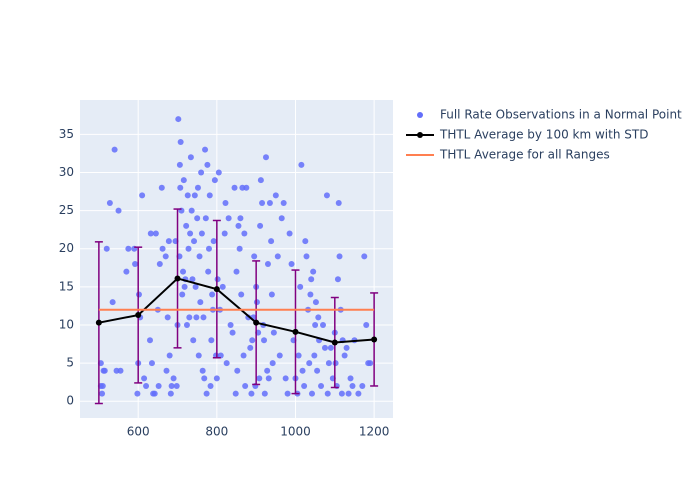  Describe the element at coordinates (524, 155) in the screenshot. I see `legend-label: THTL Average for all Ranges` at that location.